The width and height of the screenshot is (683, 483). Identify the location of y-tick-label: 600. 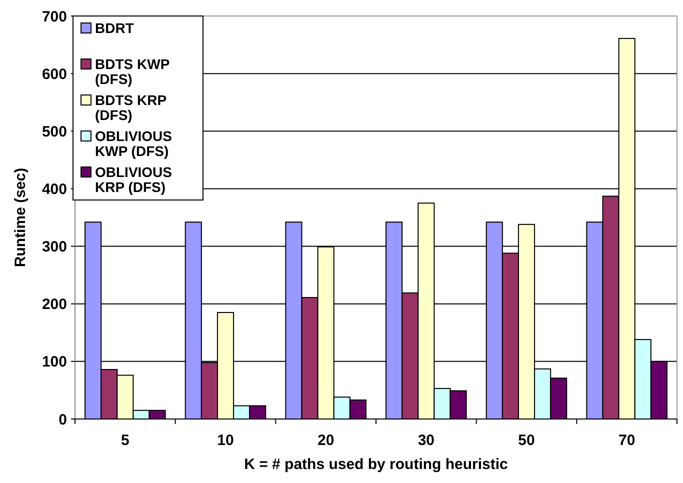
(54, 74).